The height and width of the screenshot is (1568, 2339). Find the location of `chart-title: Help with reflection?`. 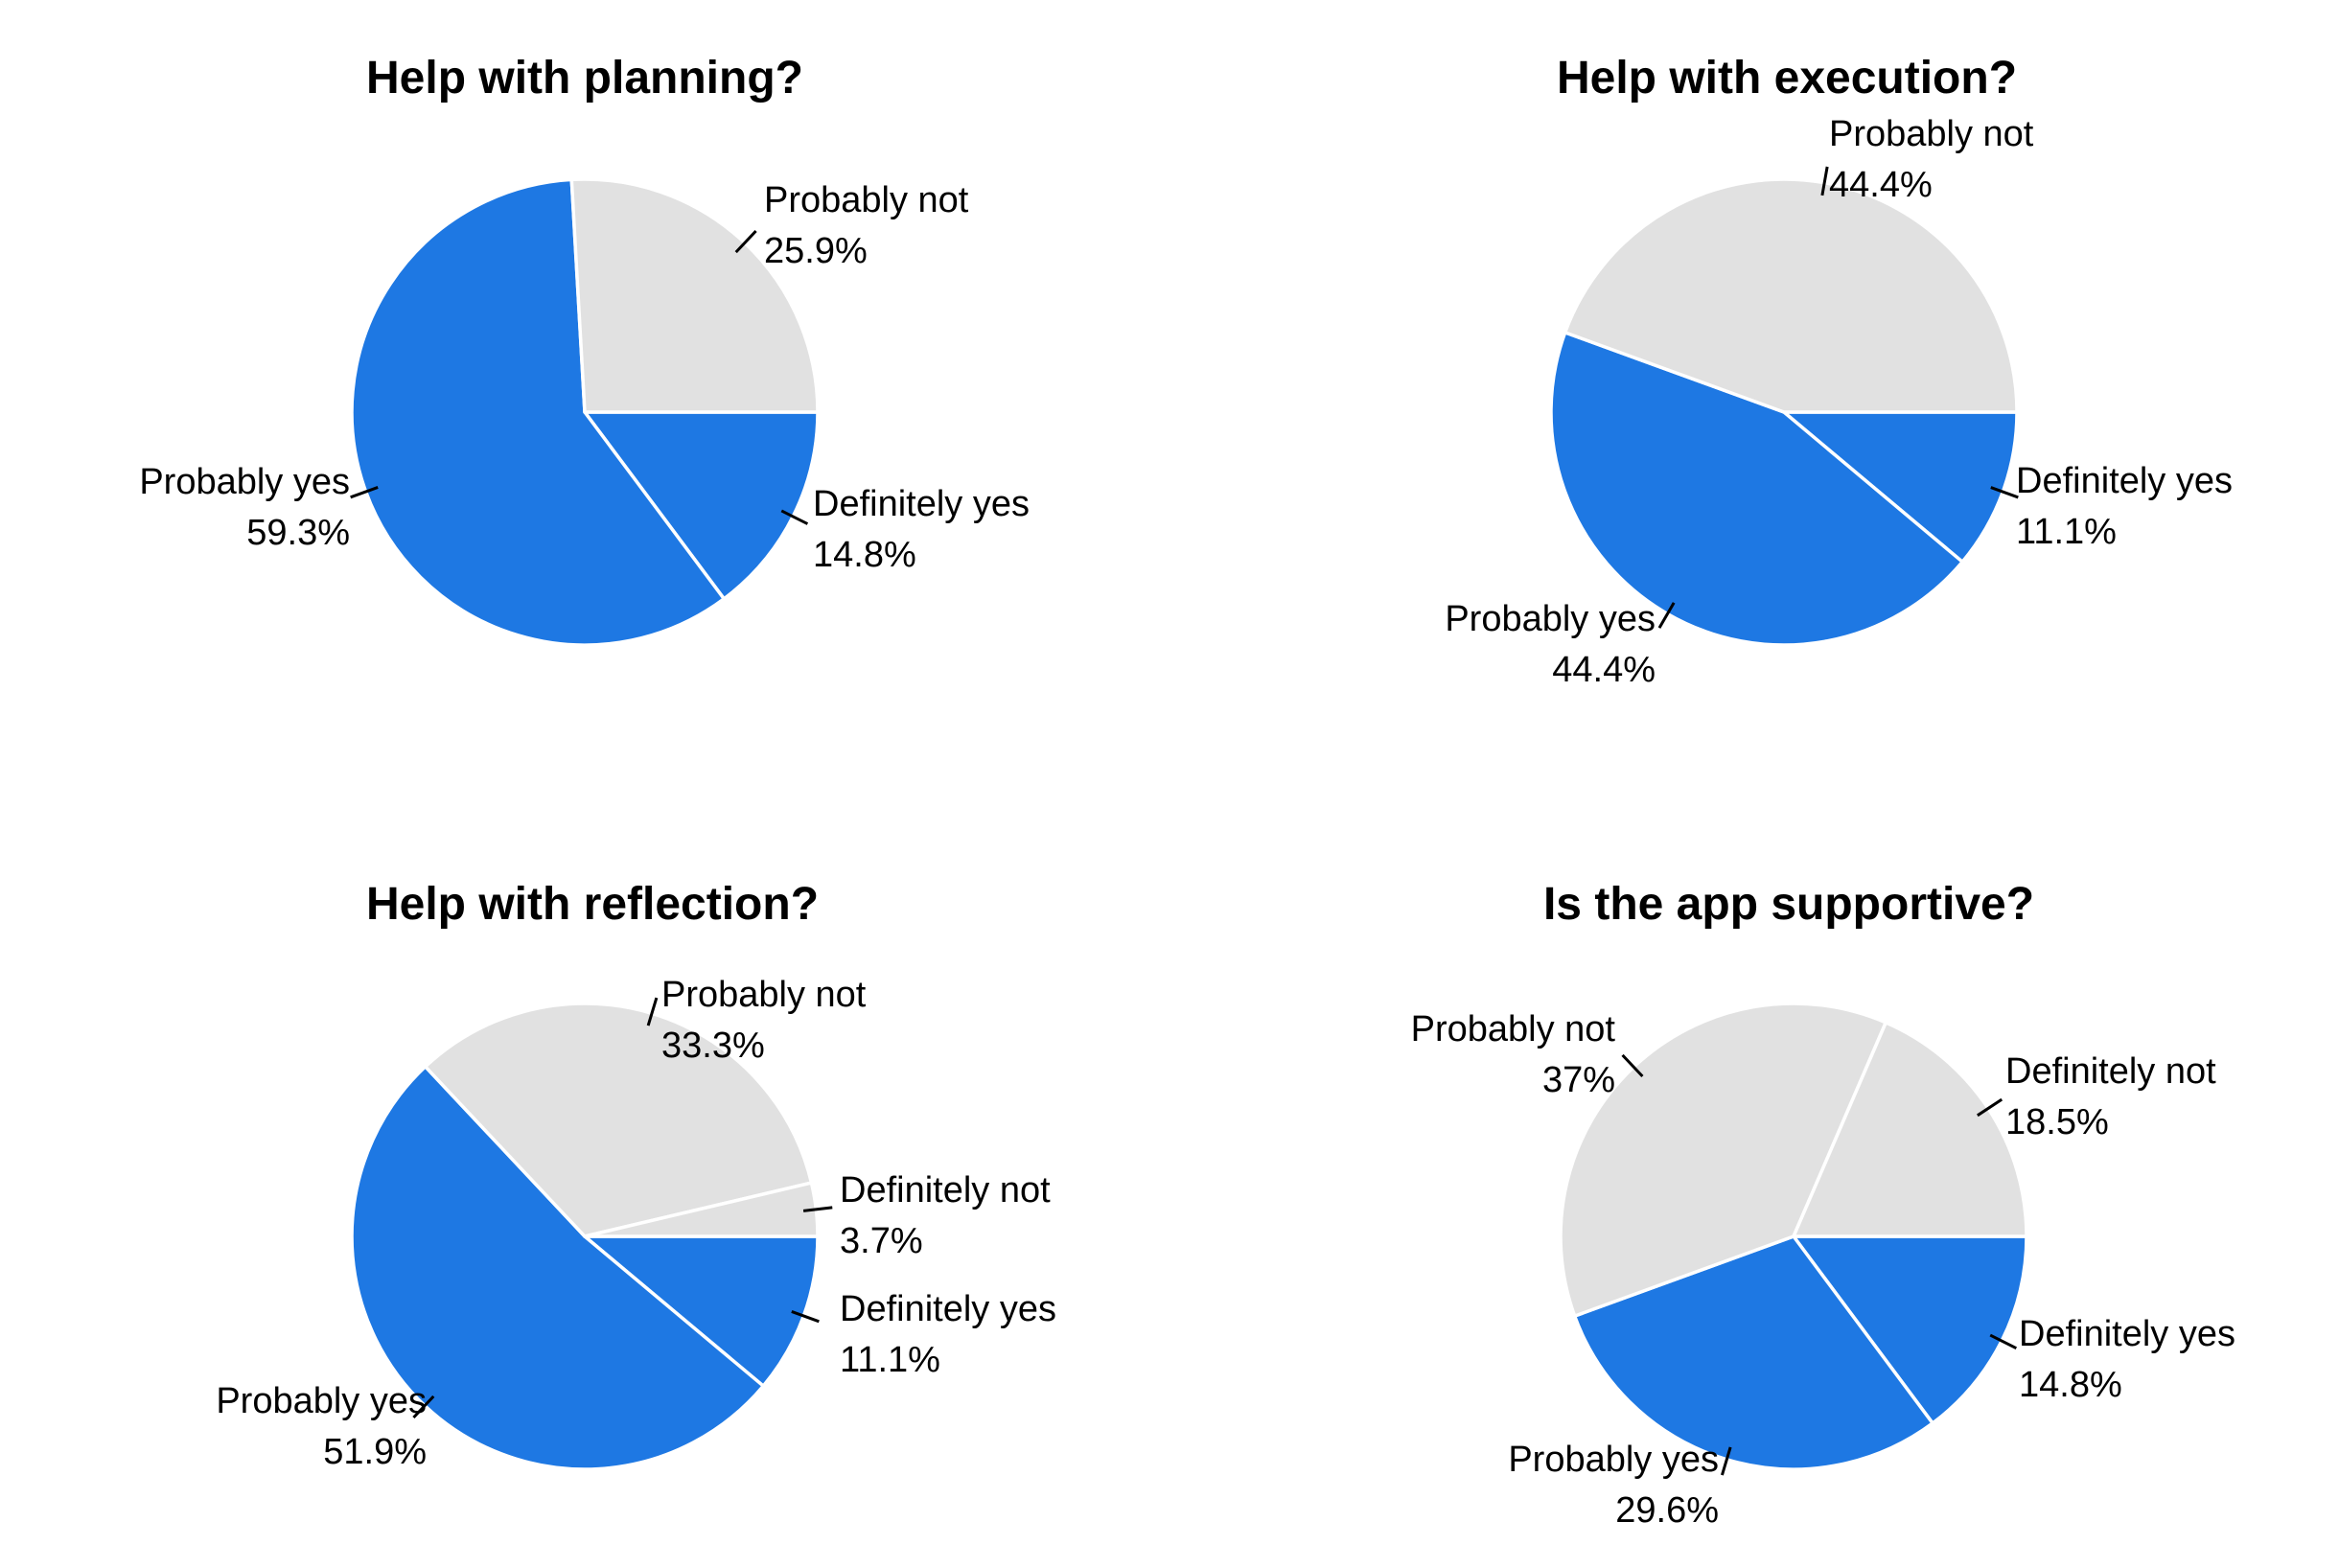

chart-title: Help with reflection? is located at coordinates (592, 904).